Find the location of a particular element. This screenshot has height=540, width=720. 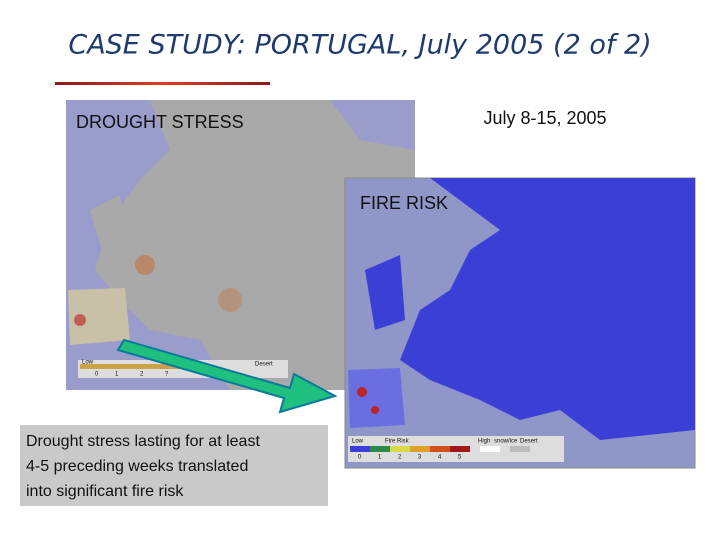

map-label: DROUGHT STRESS is located at coordinates (160, 122).